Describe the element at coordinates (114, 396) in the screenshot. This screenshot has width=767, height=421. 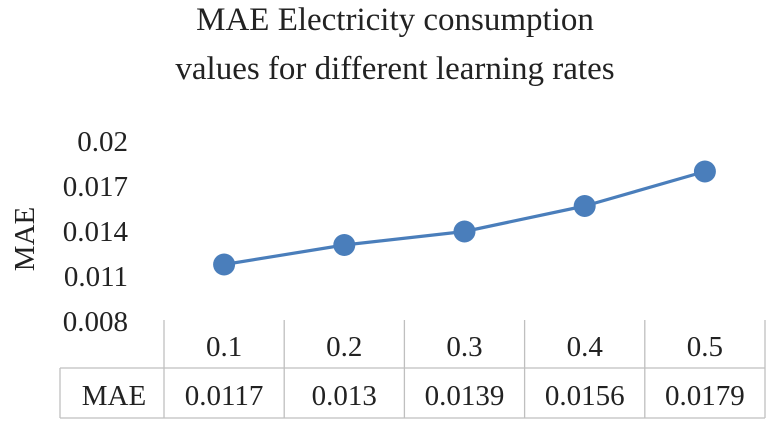
I see `table-series-name: MAE` at that location.